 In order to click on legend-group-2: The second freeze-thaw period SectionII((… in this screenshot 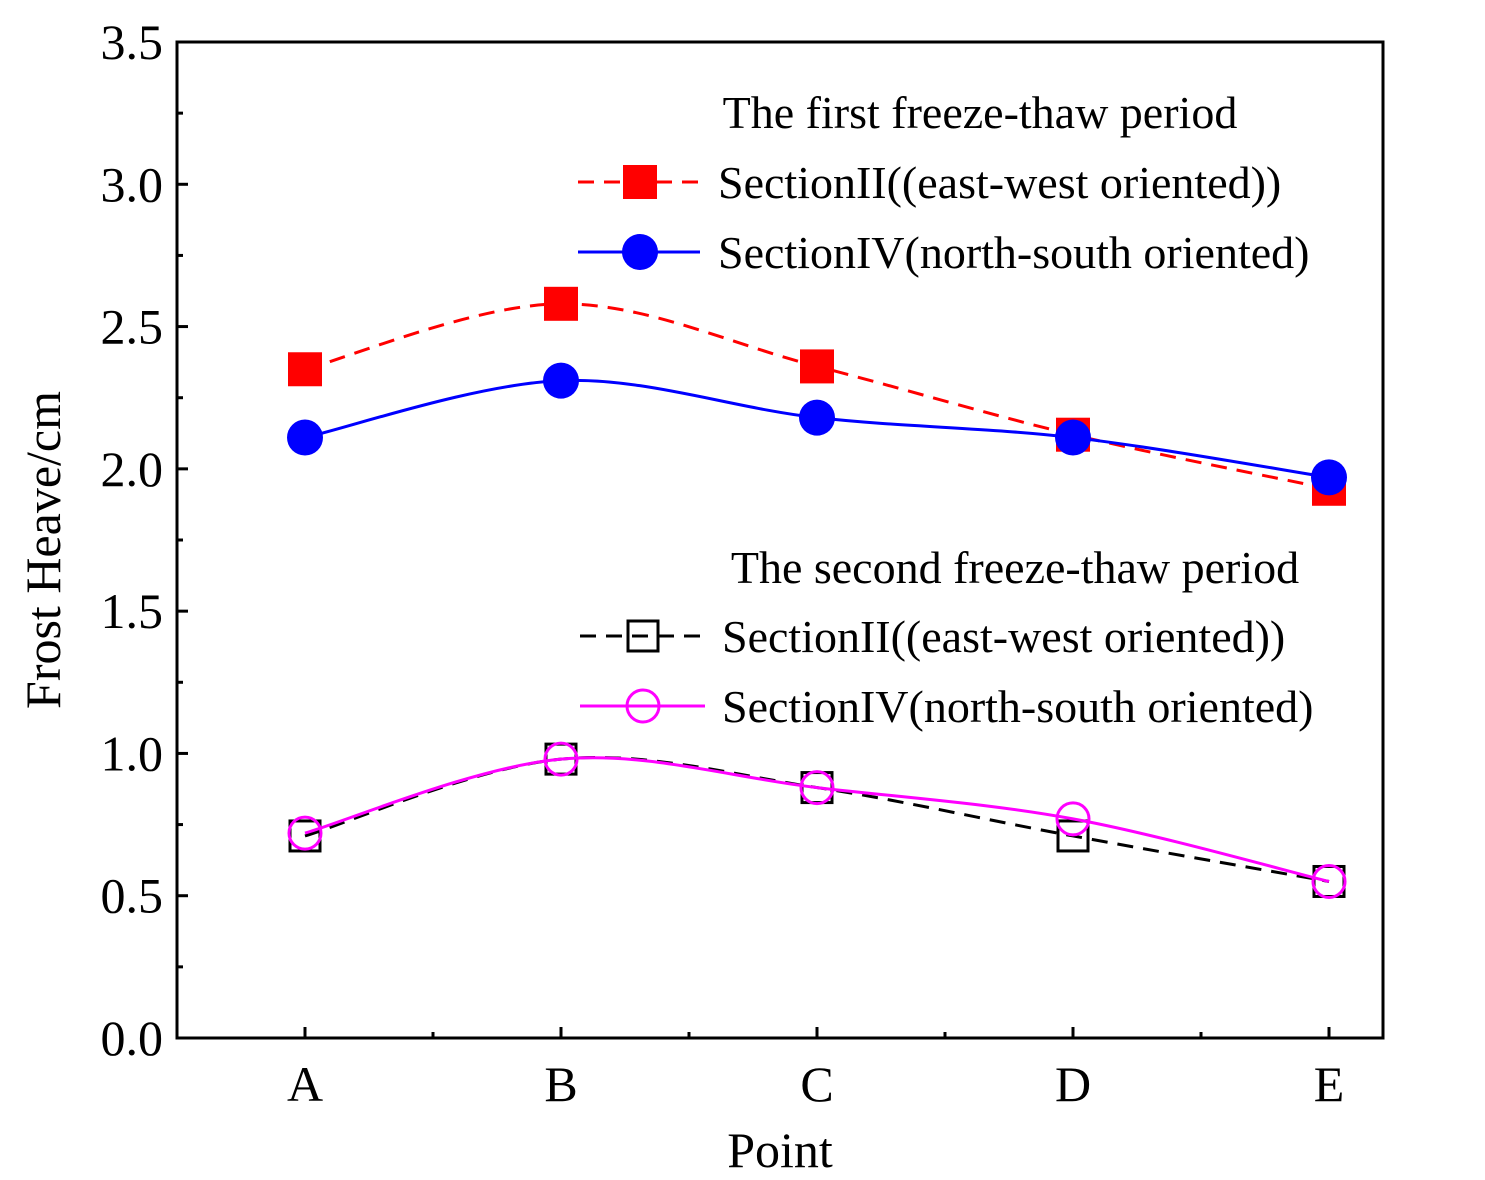, I will do `click(946, 637)`.